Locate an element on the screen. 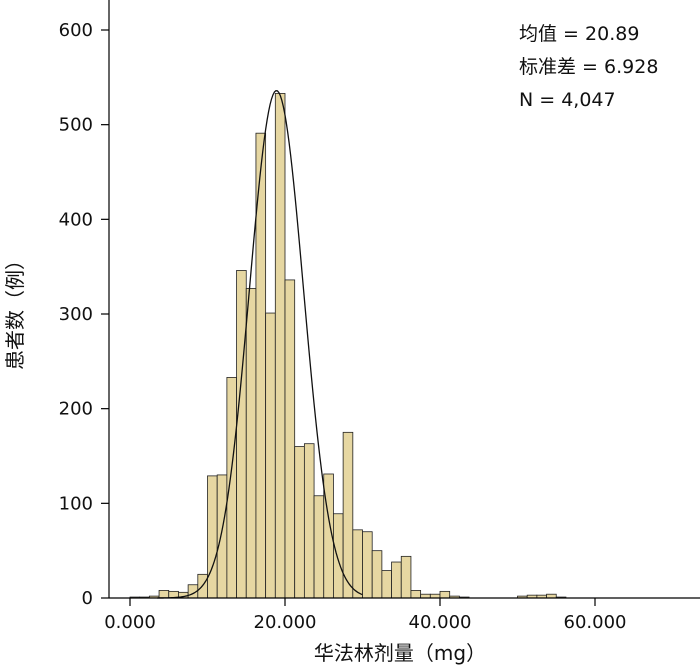 The image size is (700, 668). x-tick-label: 60.000 is located at coordinates (595, 622).